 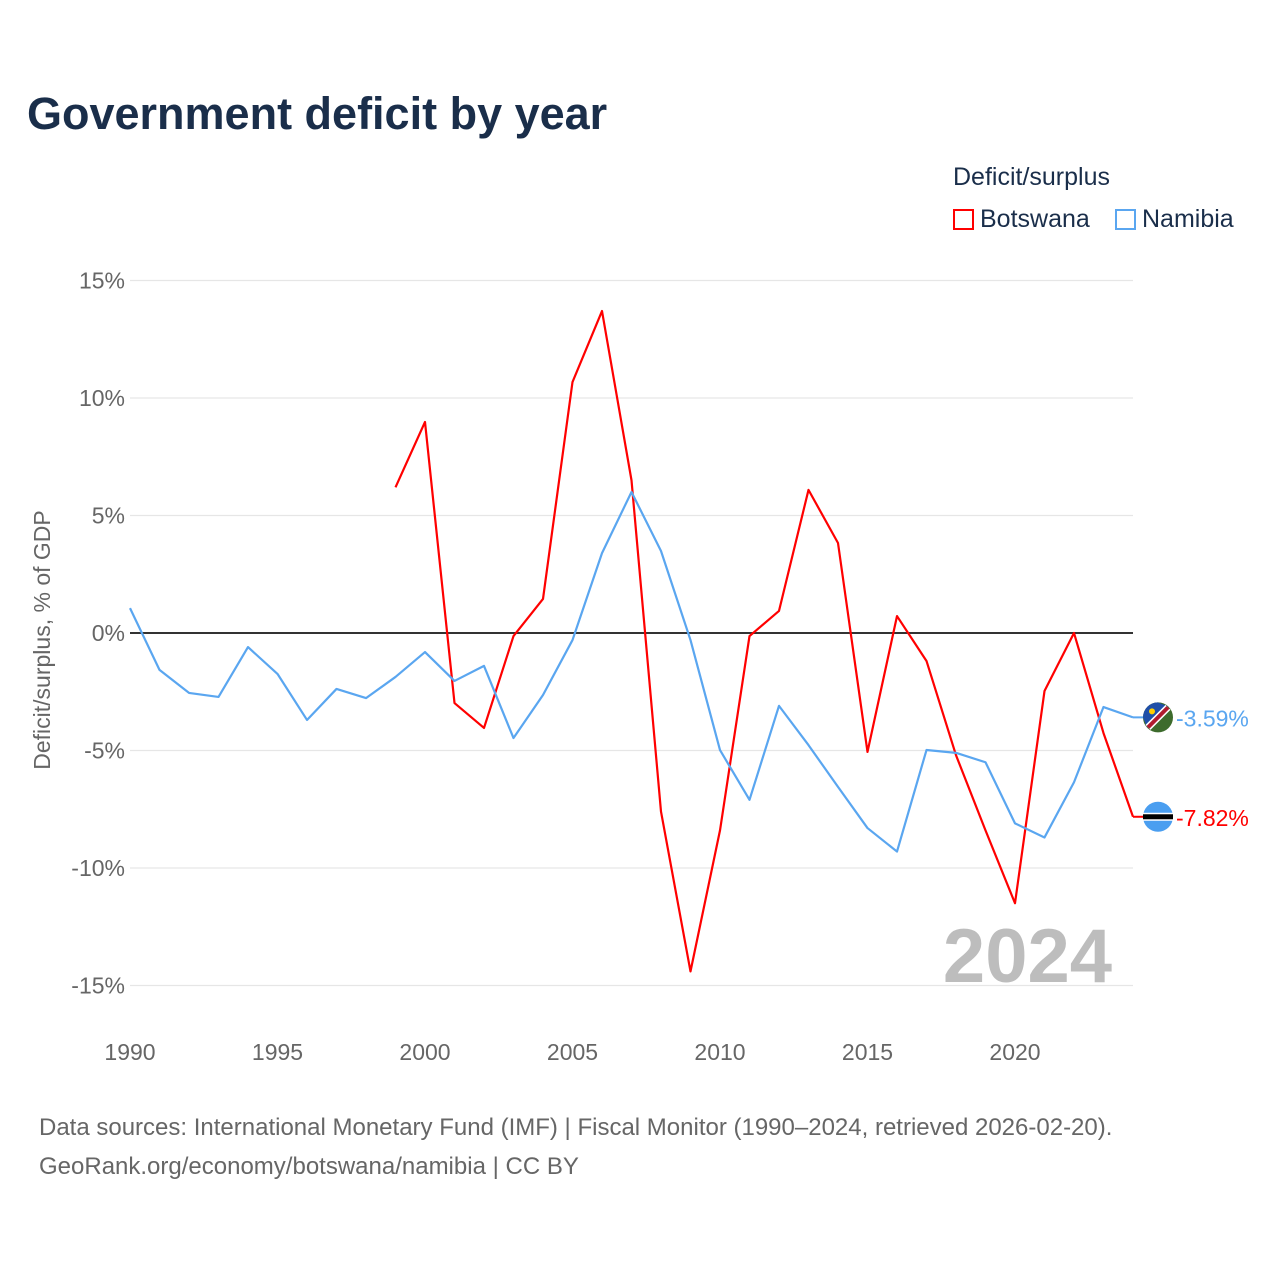 What do you see at coordinates (1027, 956) in the screenshot?
I see `year-watermark: 2024` at bounding box center [1027, 956].